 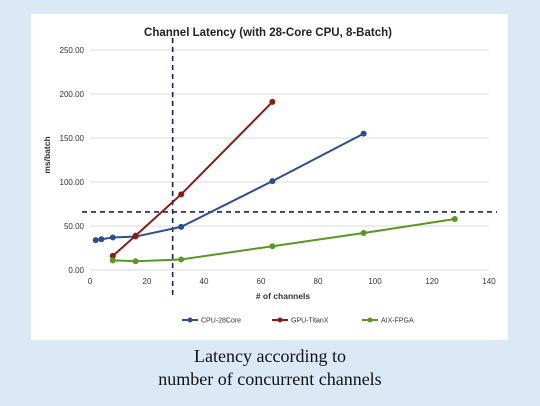 What do you see at coordinates (310, 321) in the screenshot?
I see `legend-label: GPU-TitanX` at bounding box center [310, 321].